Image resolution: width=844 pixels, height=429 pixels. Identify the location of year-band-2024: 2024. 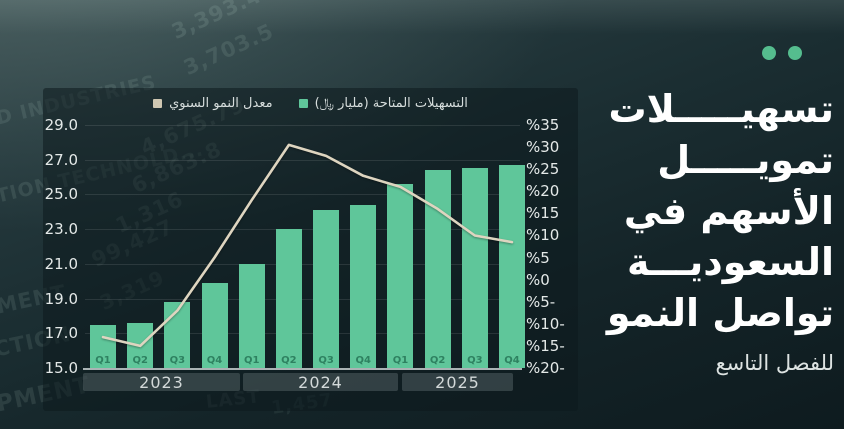
(320, 382).